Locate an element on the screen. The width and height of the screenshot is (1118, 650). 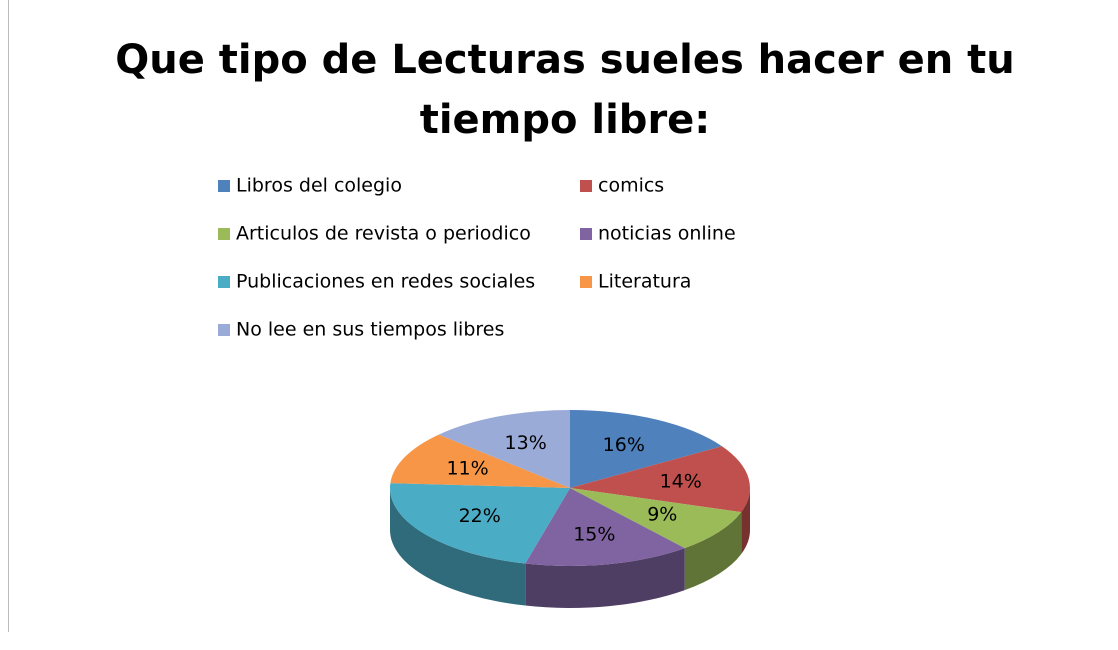
legend-label: Libros del colegio is located at coordinates (319, 186).